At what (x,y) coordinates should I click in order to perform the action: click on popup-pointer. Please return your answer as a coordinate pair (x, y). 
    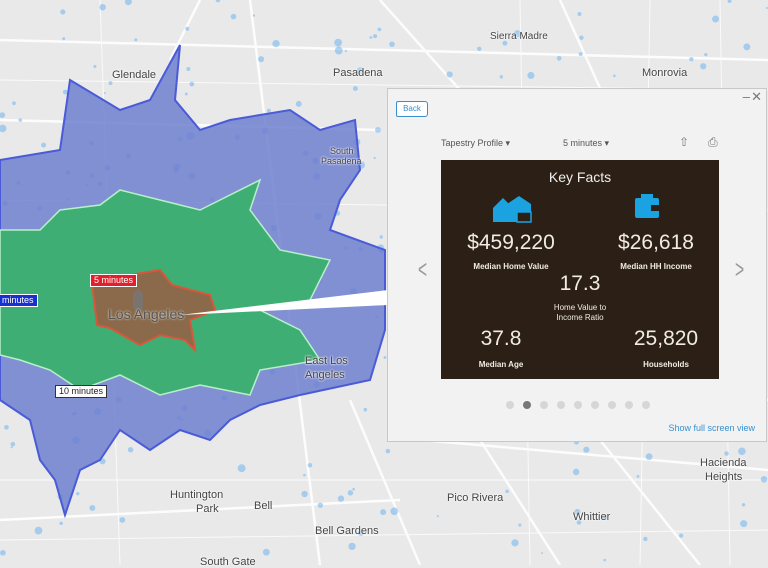
    Looking at the image, I should click on (284, 302).